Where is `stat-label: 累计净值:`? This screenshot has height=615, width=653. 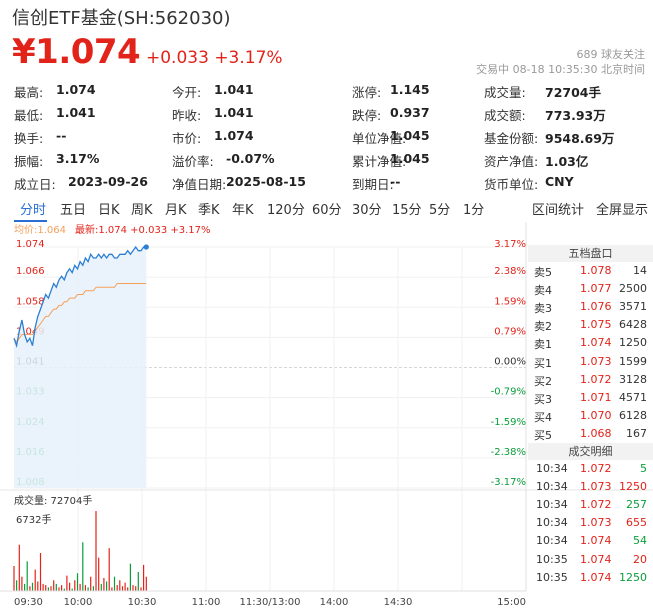
stat-label: 累计净值: is located at coordinates (379, 161).